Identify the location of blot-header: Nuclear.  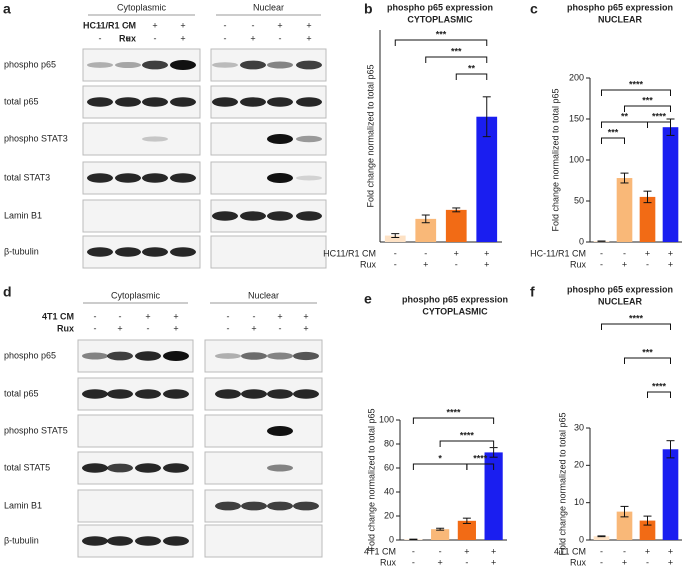
(268, 7).